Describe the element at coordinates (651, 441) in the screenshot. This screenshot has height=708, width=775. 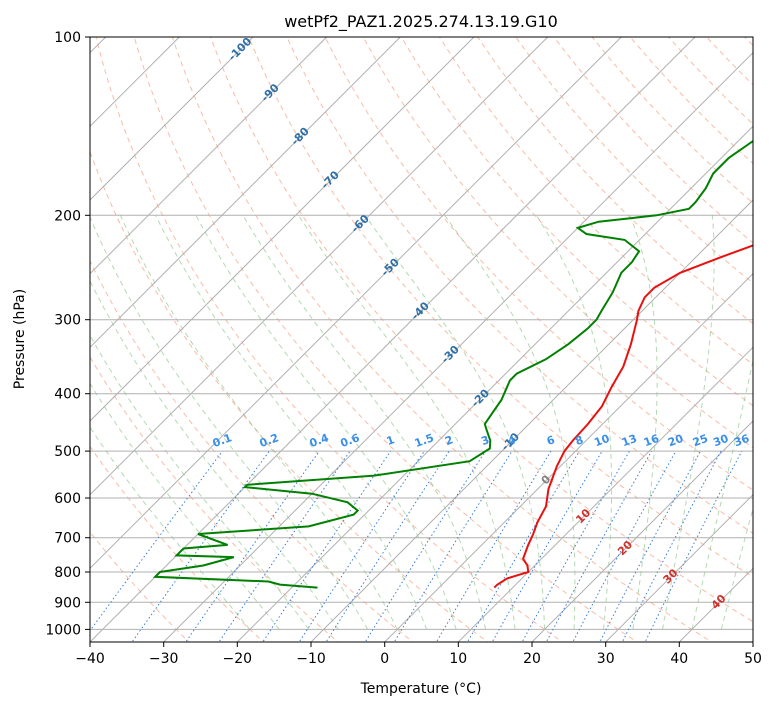
I see `mixing-ratio-label: 16` at that location.